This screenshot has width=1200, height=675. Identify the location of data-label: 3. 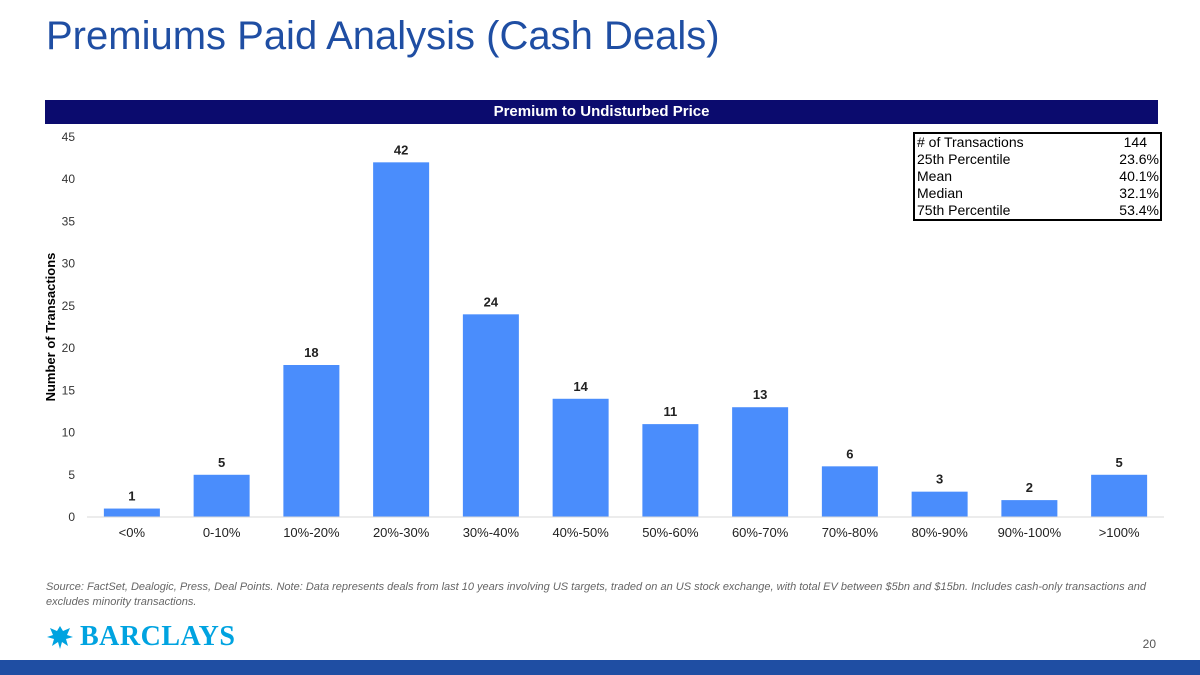
(939, 479).